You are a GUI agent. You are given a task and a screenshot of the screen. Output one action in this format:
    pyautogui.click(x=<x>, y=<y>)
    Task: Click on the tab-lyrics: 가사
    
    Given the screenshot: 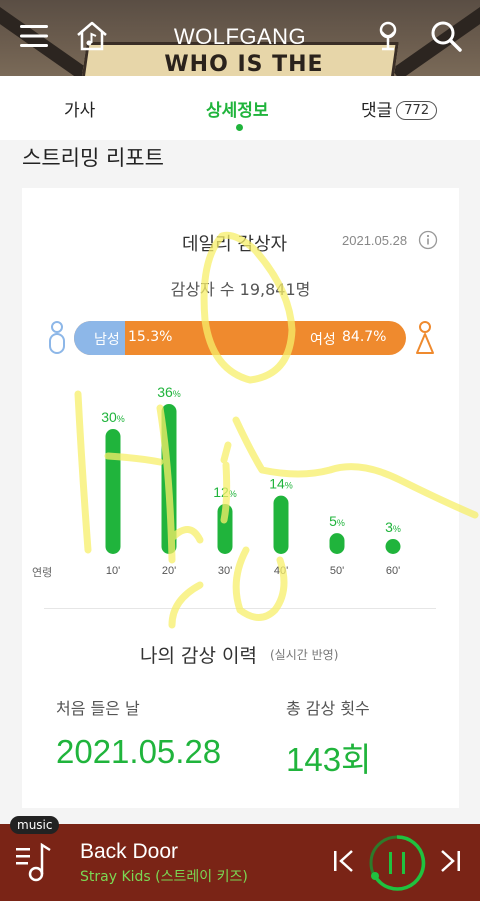 What is the action you would take?
    pyautogui.click(x=80, y=111)
    